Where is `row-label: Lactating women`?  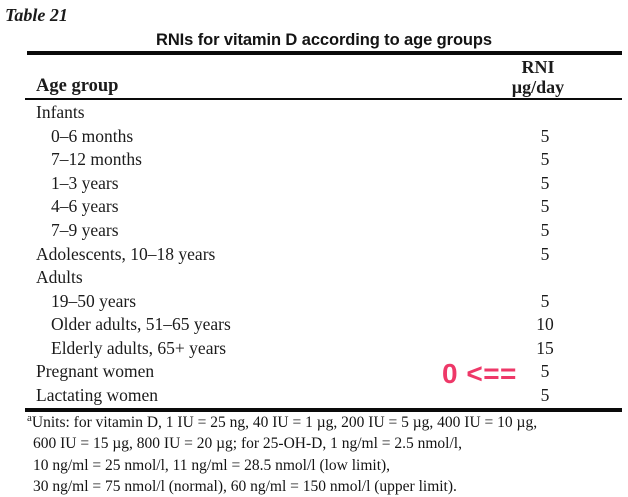
row-label: Lactating women is located at coordinates (97, 394).